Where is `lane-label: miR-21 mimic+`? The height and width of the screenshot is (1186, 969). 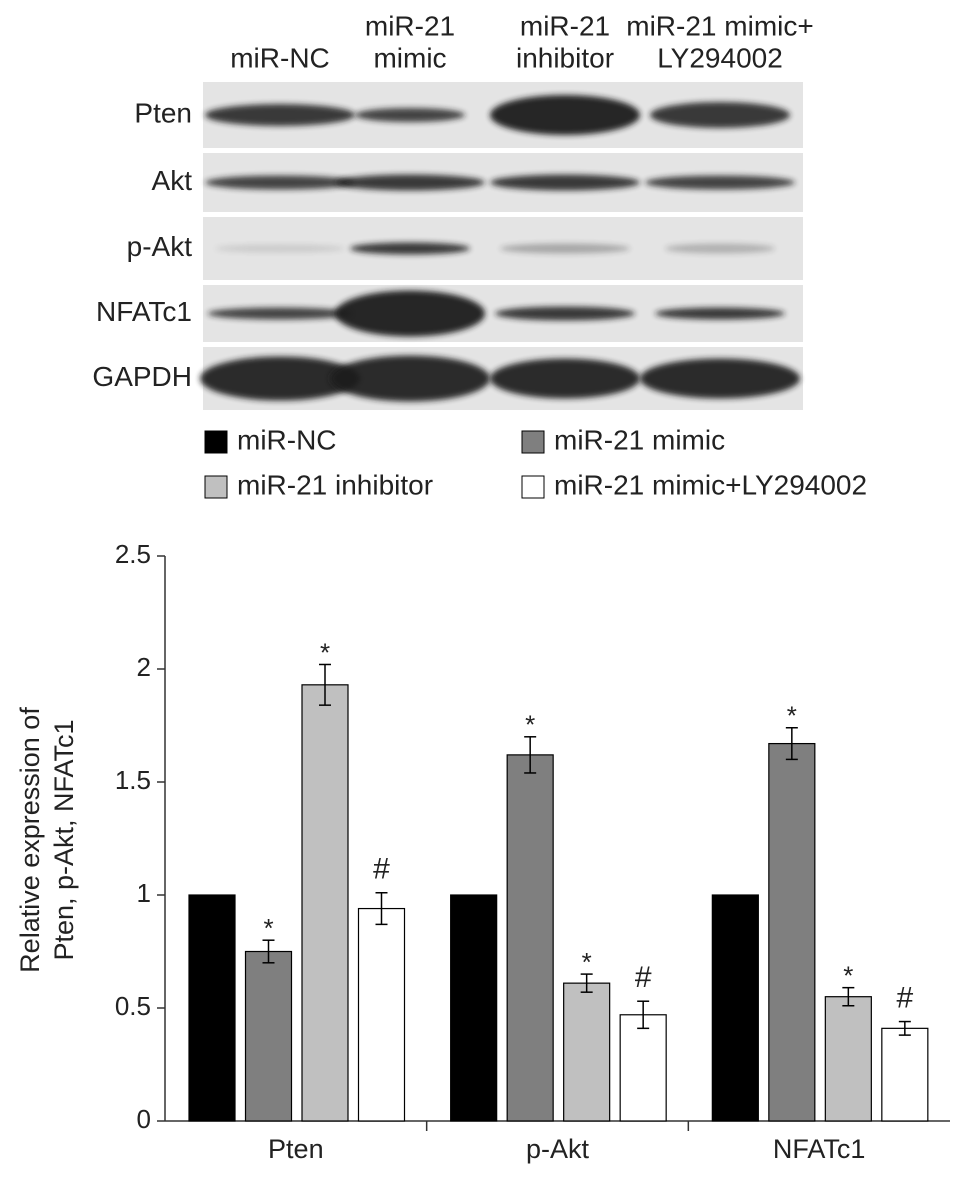
lane-label: miR-21 mimic+ is located at coordinates (719, 25).